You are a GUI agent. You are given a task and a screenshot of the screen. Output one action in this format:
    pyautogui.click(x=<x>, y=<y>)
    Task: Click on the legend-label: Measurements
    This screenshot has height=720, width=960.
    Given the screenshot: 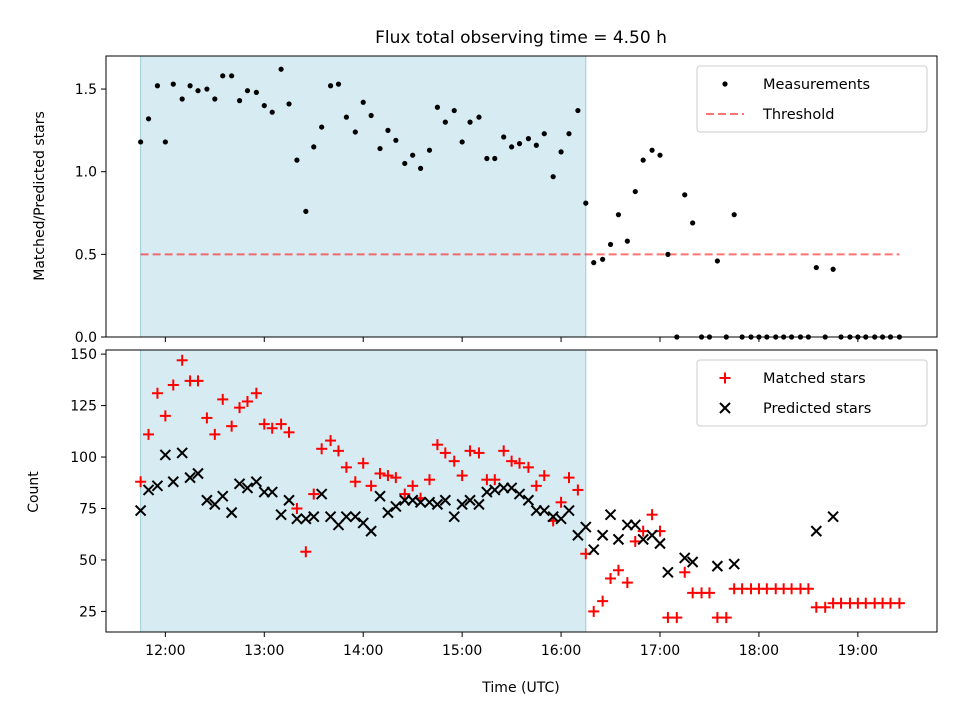 What is the action you would take?
    pyautogui.click(x=816, y=85)
    